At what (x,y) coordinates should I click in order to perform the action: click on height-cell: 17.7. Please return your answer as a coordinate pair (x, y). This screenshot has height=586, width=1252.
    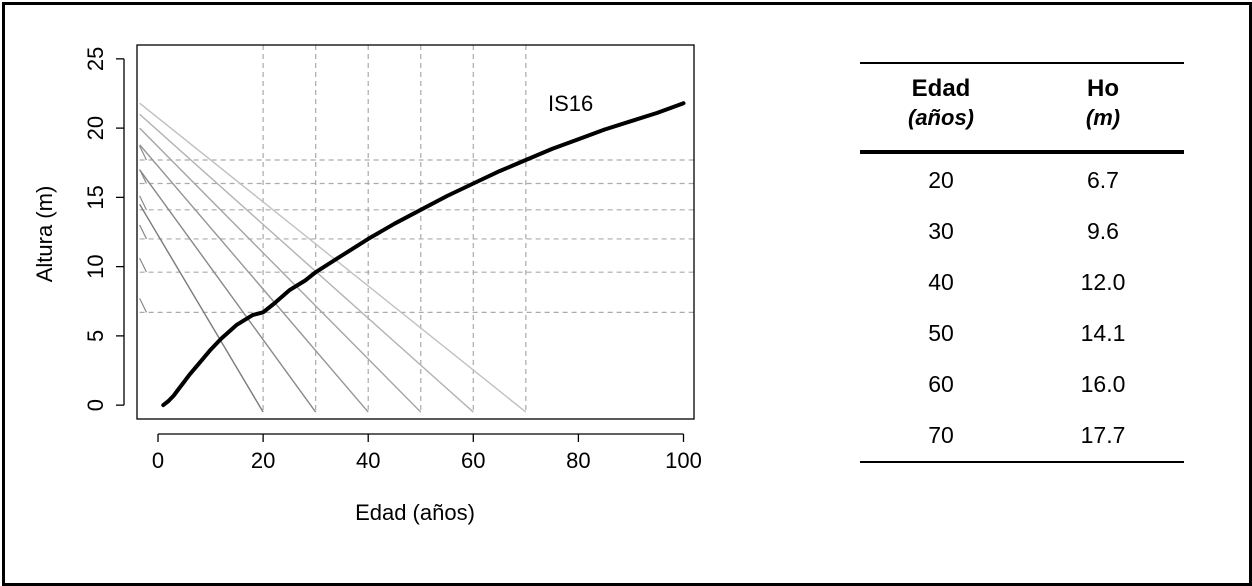
    Looking at the image, I should click on (1103, 435).